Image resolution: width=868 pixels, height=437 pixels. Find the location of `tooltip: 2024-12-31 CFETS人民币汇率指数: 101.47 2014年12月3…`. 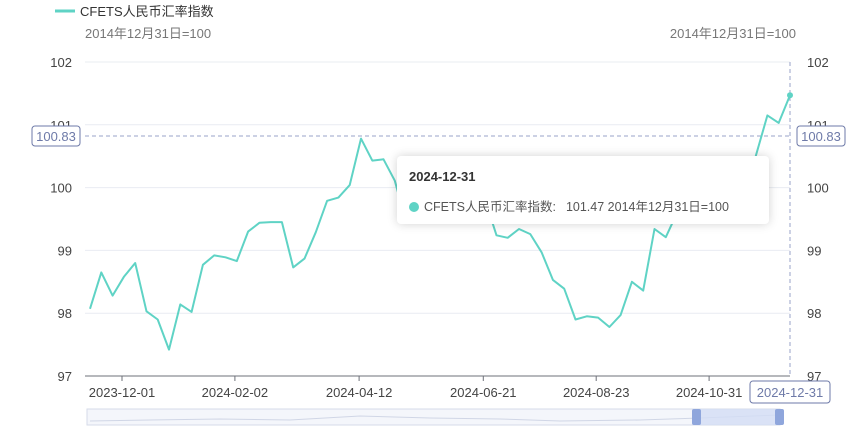

tooltip: 2024-12-31 CFETS人民币汇率指数: 101.47 2014年12月3… is located at coordinates (583, 190).